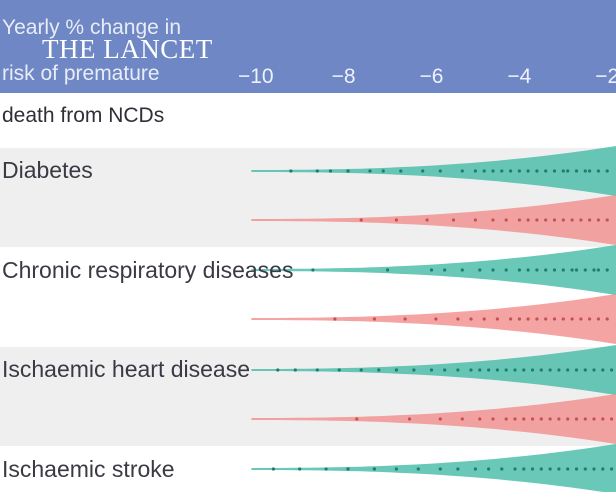 The image size is (616, 492). Describe the element at coordinates (605, 76) in the screenshot. I see `x-tick-label: −2` at that location.